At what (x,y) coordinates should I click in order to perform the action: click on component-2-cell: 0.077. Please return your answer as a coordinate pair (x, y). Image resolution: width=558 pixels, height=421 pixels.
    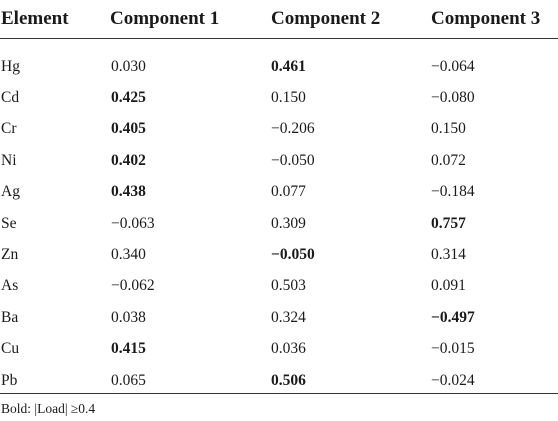
    Looking at the image, I should click on (288, 192).